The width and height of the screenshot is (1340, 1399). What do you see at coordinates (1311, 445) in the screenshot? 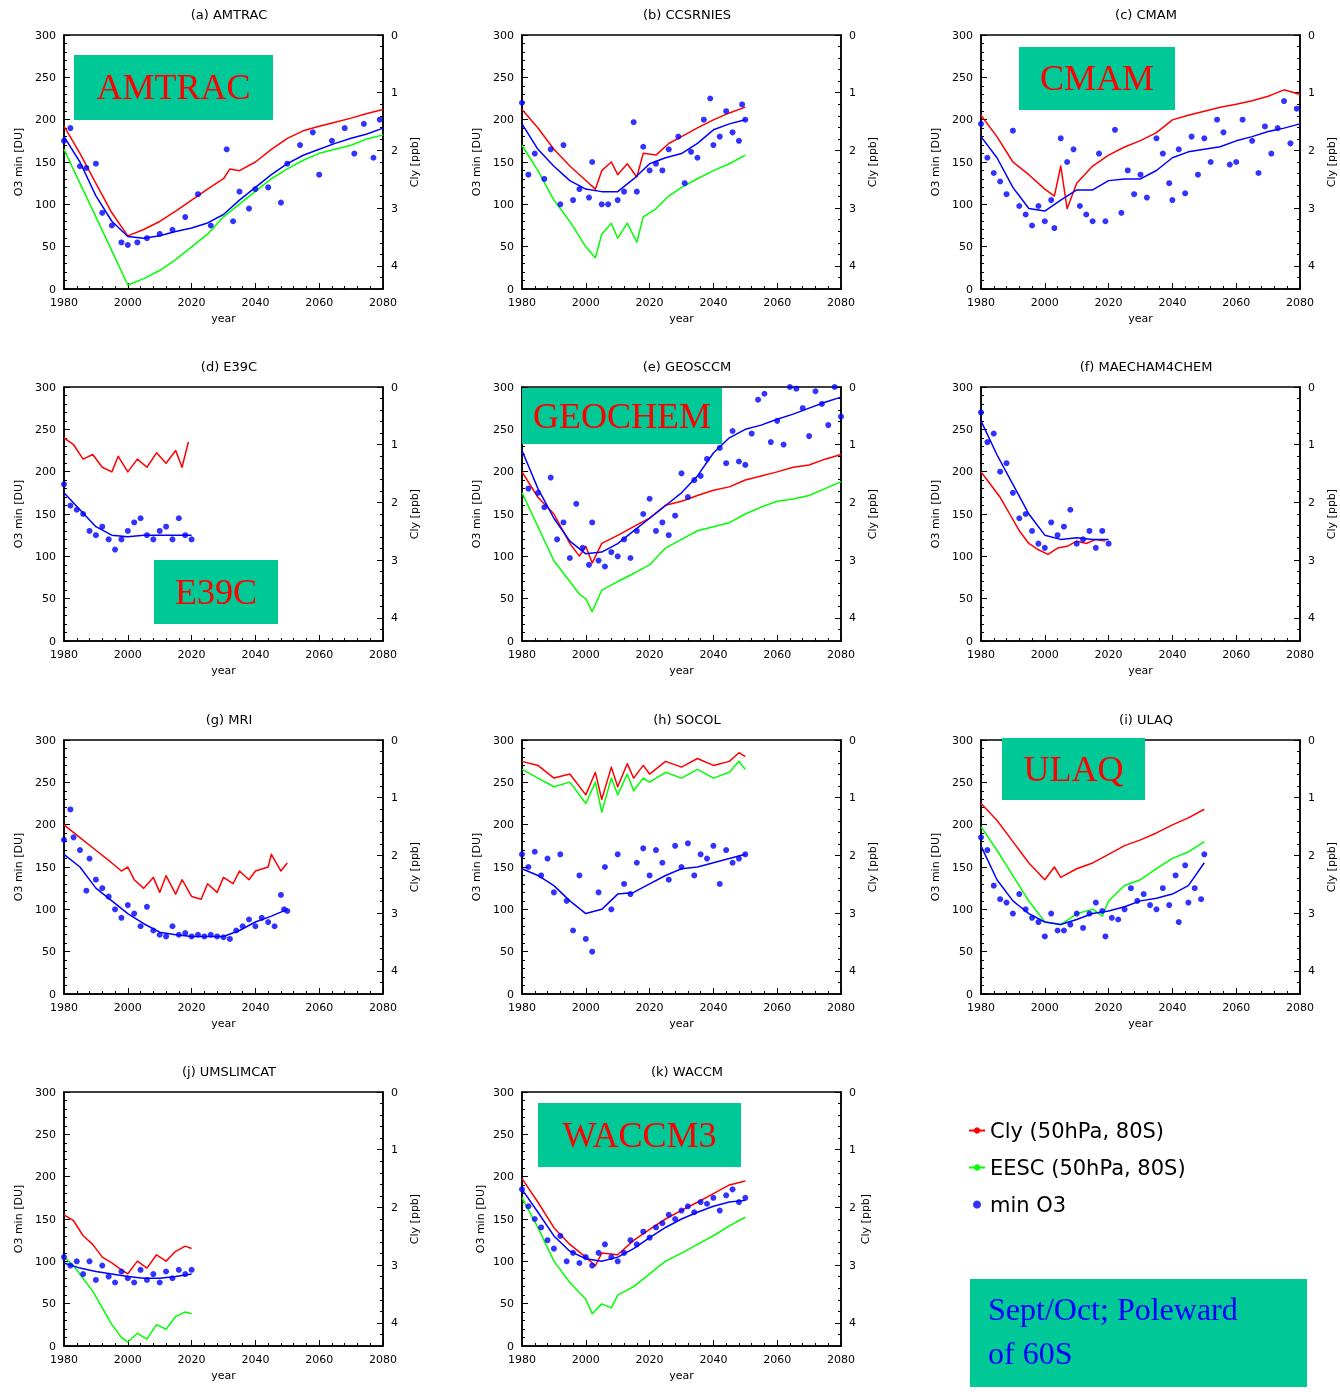
I see `y2-tick-label: 1` at bounding box center [1311, 445].